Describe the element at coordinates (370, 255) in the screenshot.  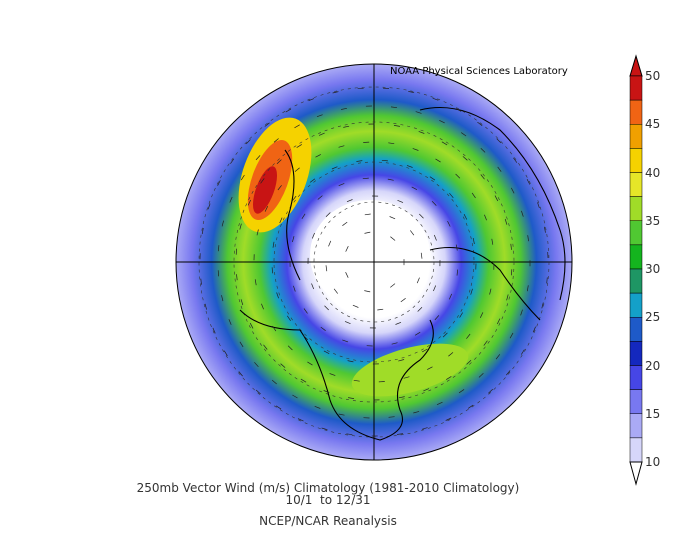
I see `polar-low-wind` at that location.